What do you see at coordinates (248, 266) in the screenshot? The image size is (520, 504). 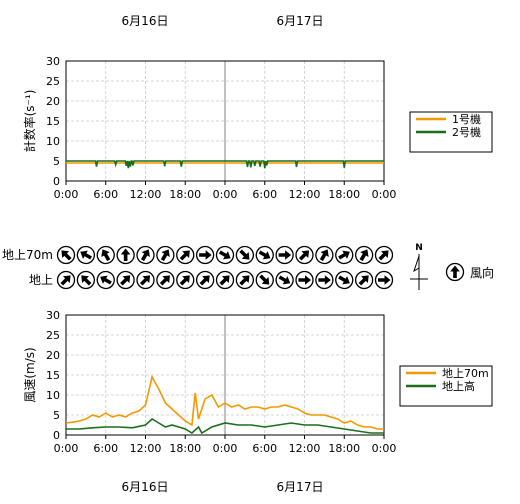 I see `wind-direction-panel: 地上70m 地上 N 風向` at bounding box center [248, 266].